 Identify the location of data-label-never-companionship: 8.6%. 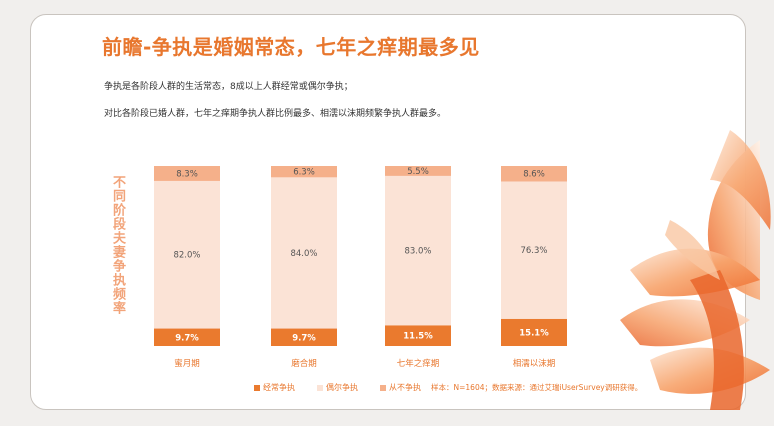
(534, 175).